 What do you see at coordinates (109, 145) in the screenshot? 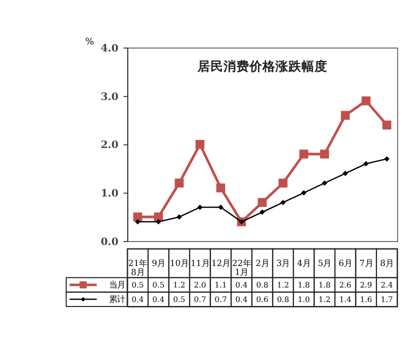
I see `y-tick-label: 2.0` at bounding box center [109, 145].